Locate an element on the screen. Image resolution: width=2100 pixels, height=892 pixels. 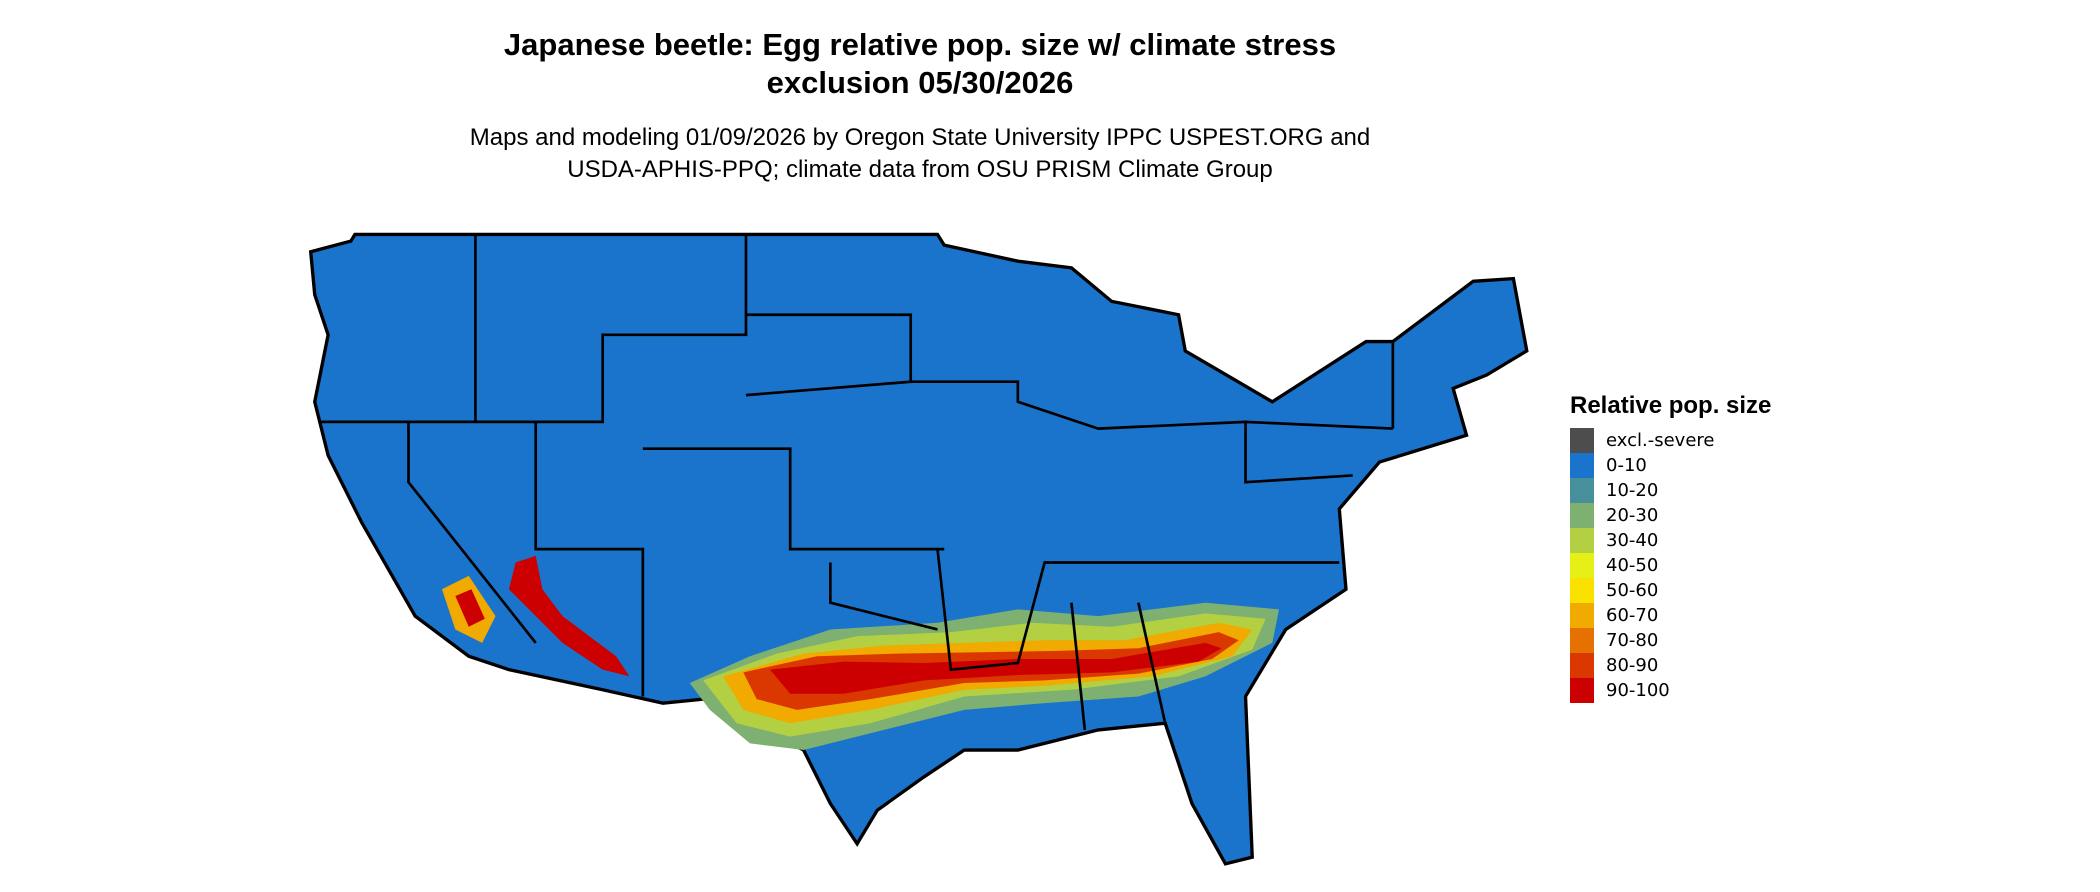
legend-label: 70-80 is located at coordinates (1632, 640).